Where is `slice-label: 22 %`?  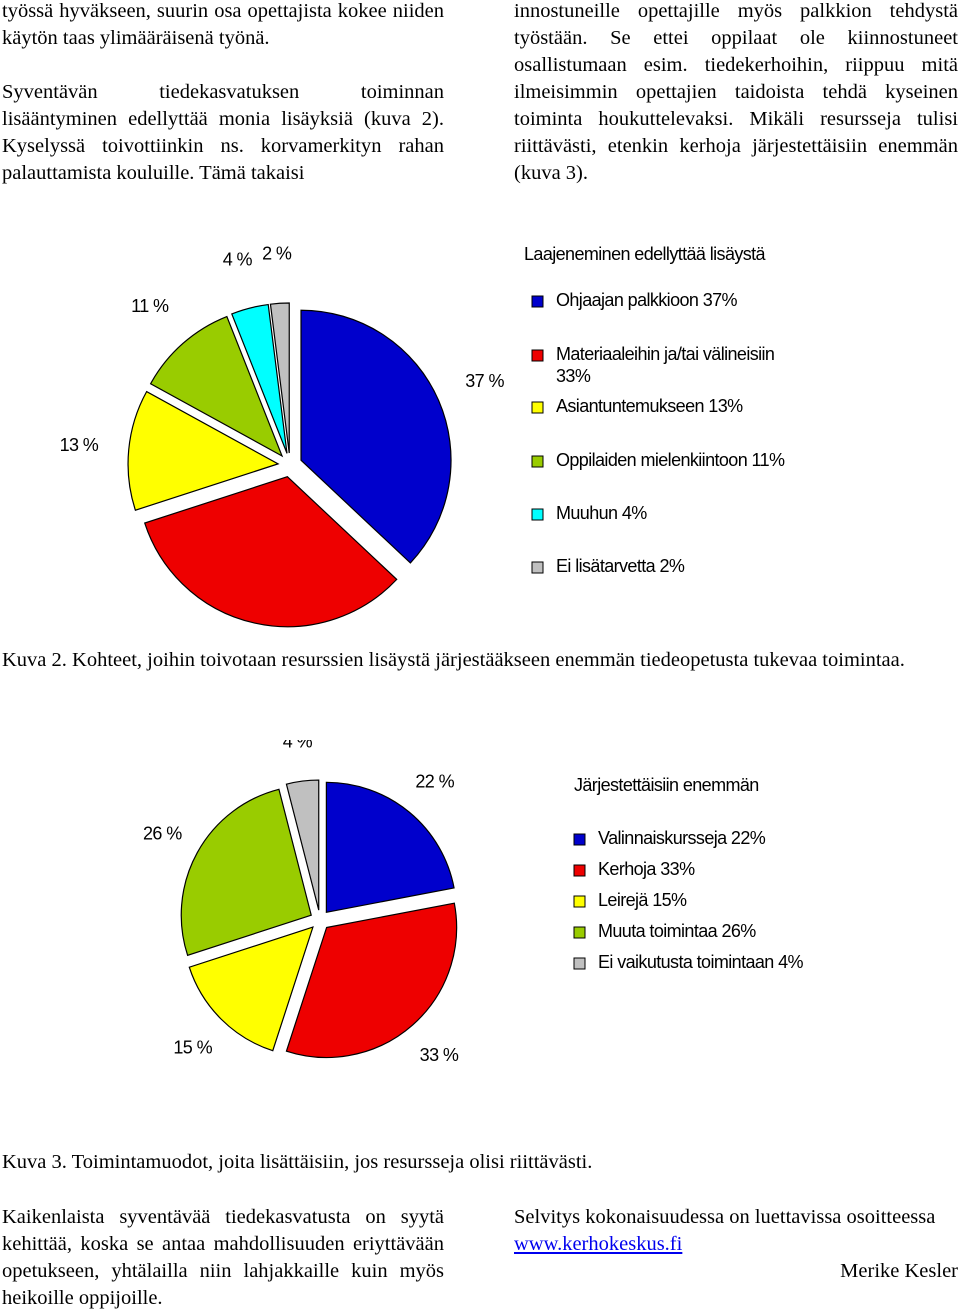
slice-label: 22 % is located at coordinates (434, 781).